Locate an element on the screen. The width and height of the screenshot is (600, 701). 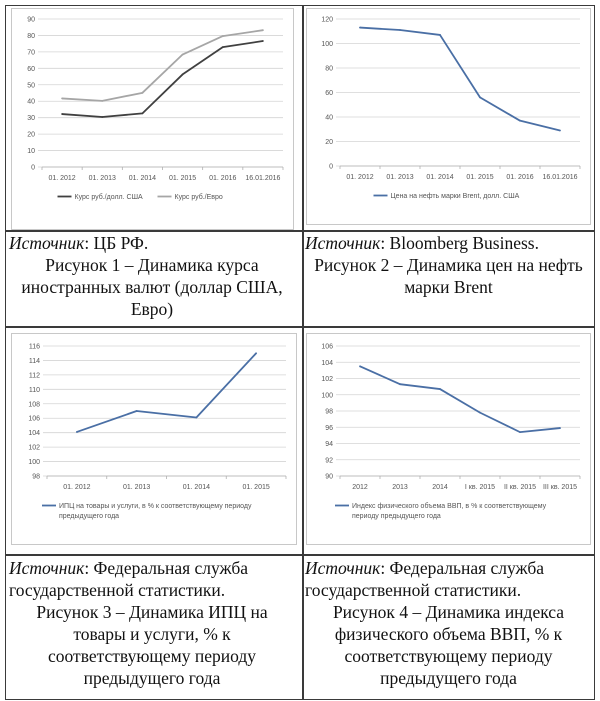
y-tick-label: 112 is located at coordinates (34, 375).